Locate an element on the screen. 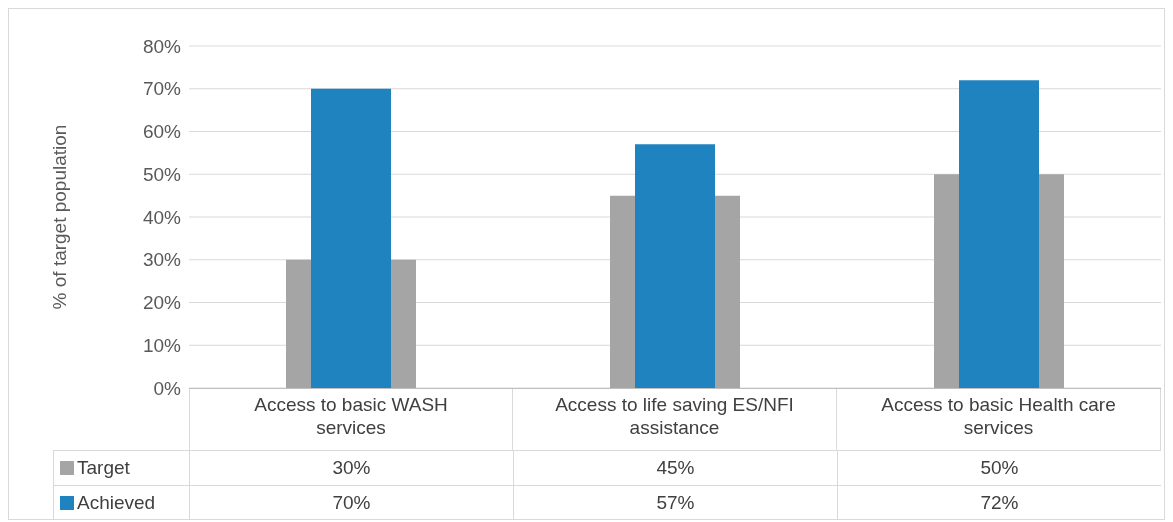 The image size is (1173, 522). x-tick-label: Access to basic WASH services is located at coordinates (351, 420).